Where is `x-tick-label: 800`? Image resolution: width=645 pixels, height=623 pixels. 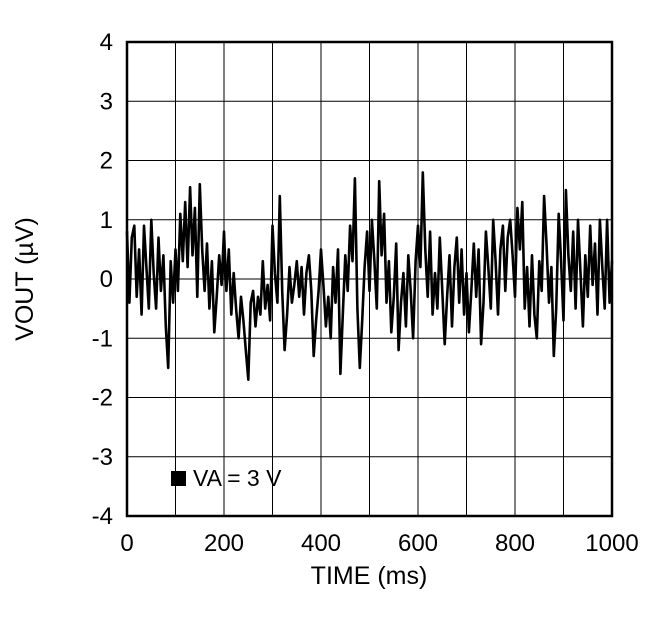 x-tick-label: 800 is located at coordinates (515, 543).